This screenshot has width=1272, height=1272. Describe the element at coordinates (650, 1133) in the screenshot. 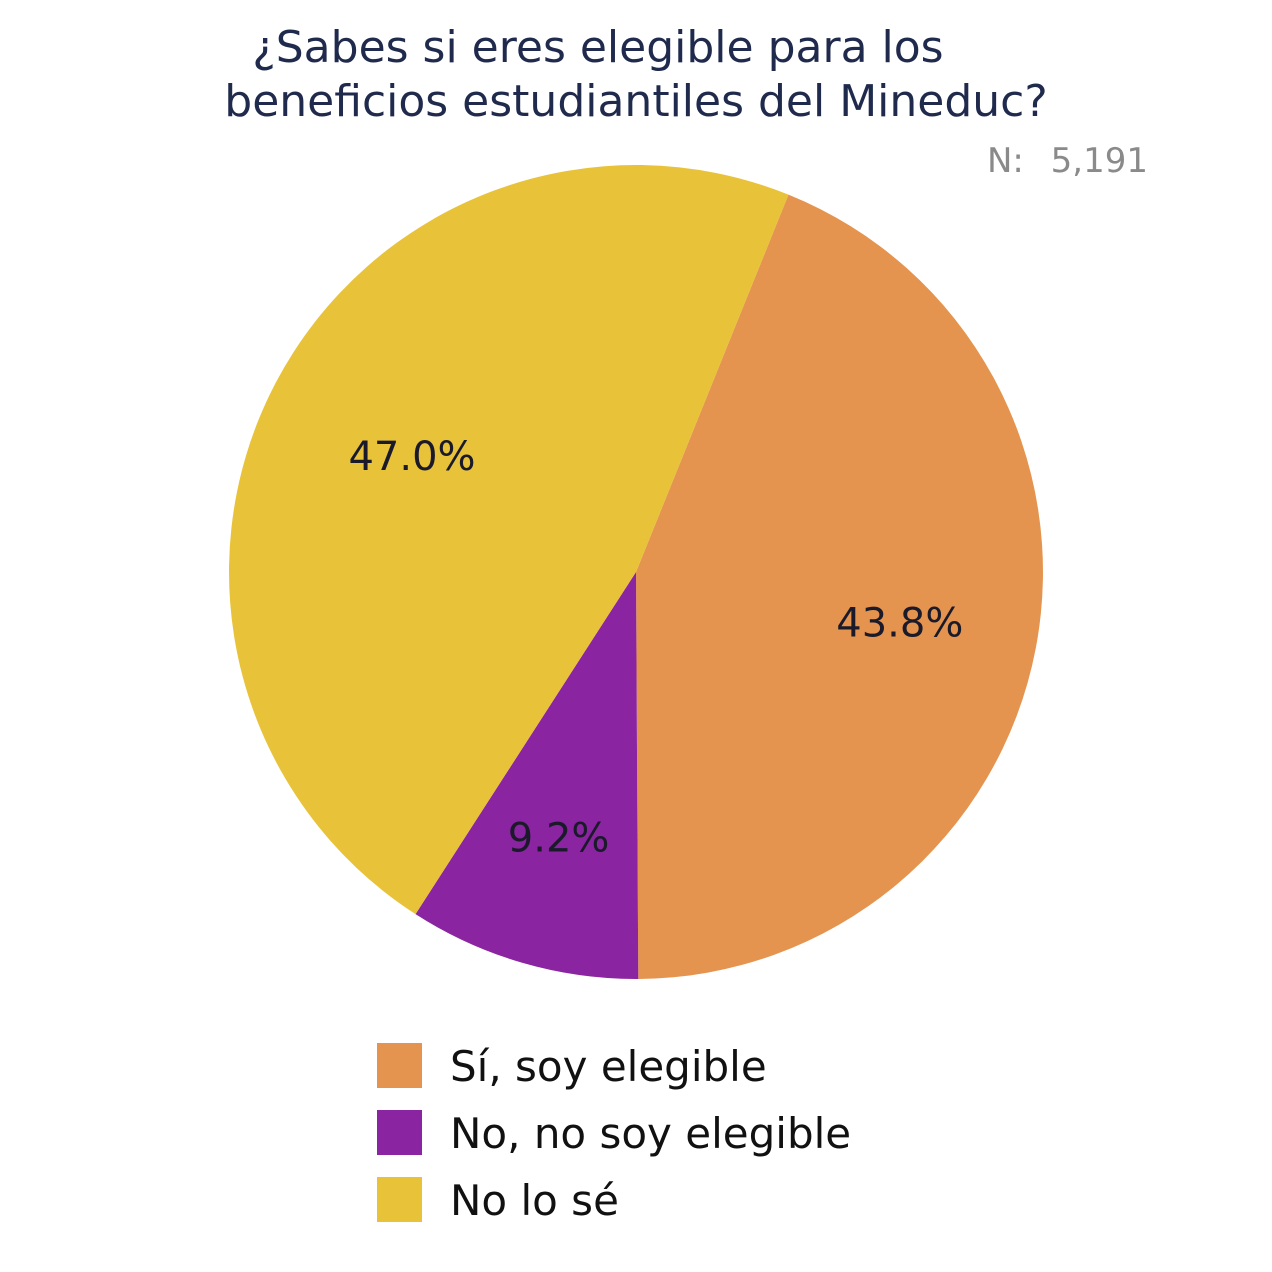

I see `legend-label: No, no soy elegible` at that location.